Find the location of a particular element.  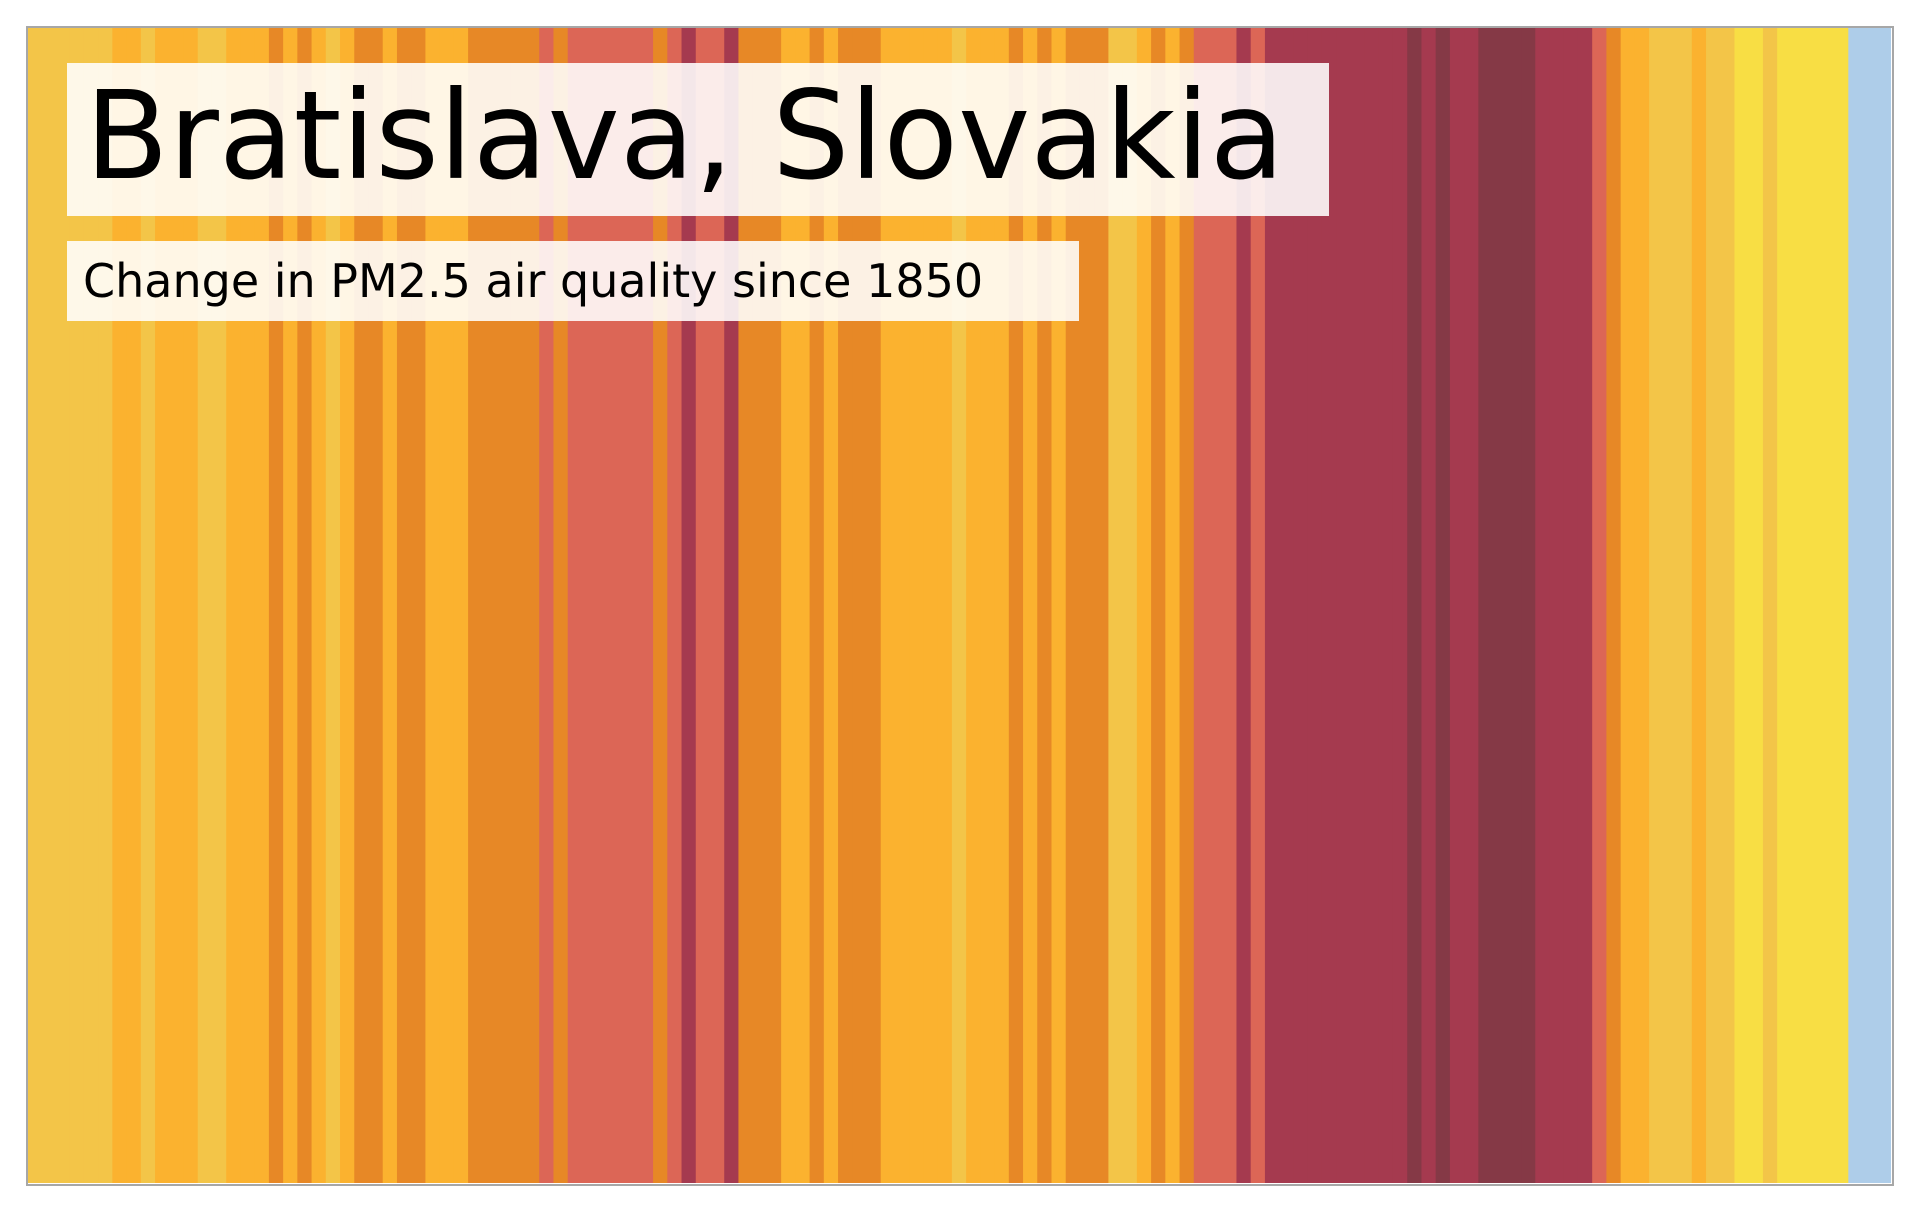

subtitle-box: Change in PM2.5 air quality since 1850 is located at coordinates (573, 281).